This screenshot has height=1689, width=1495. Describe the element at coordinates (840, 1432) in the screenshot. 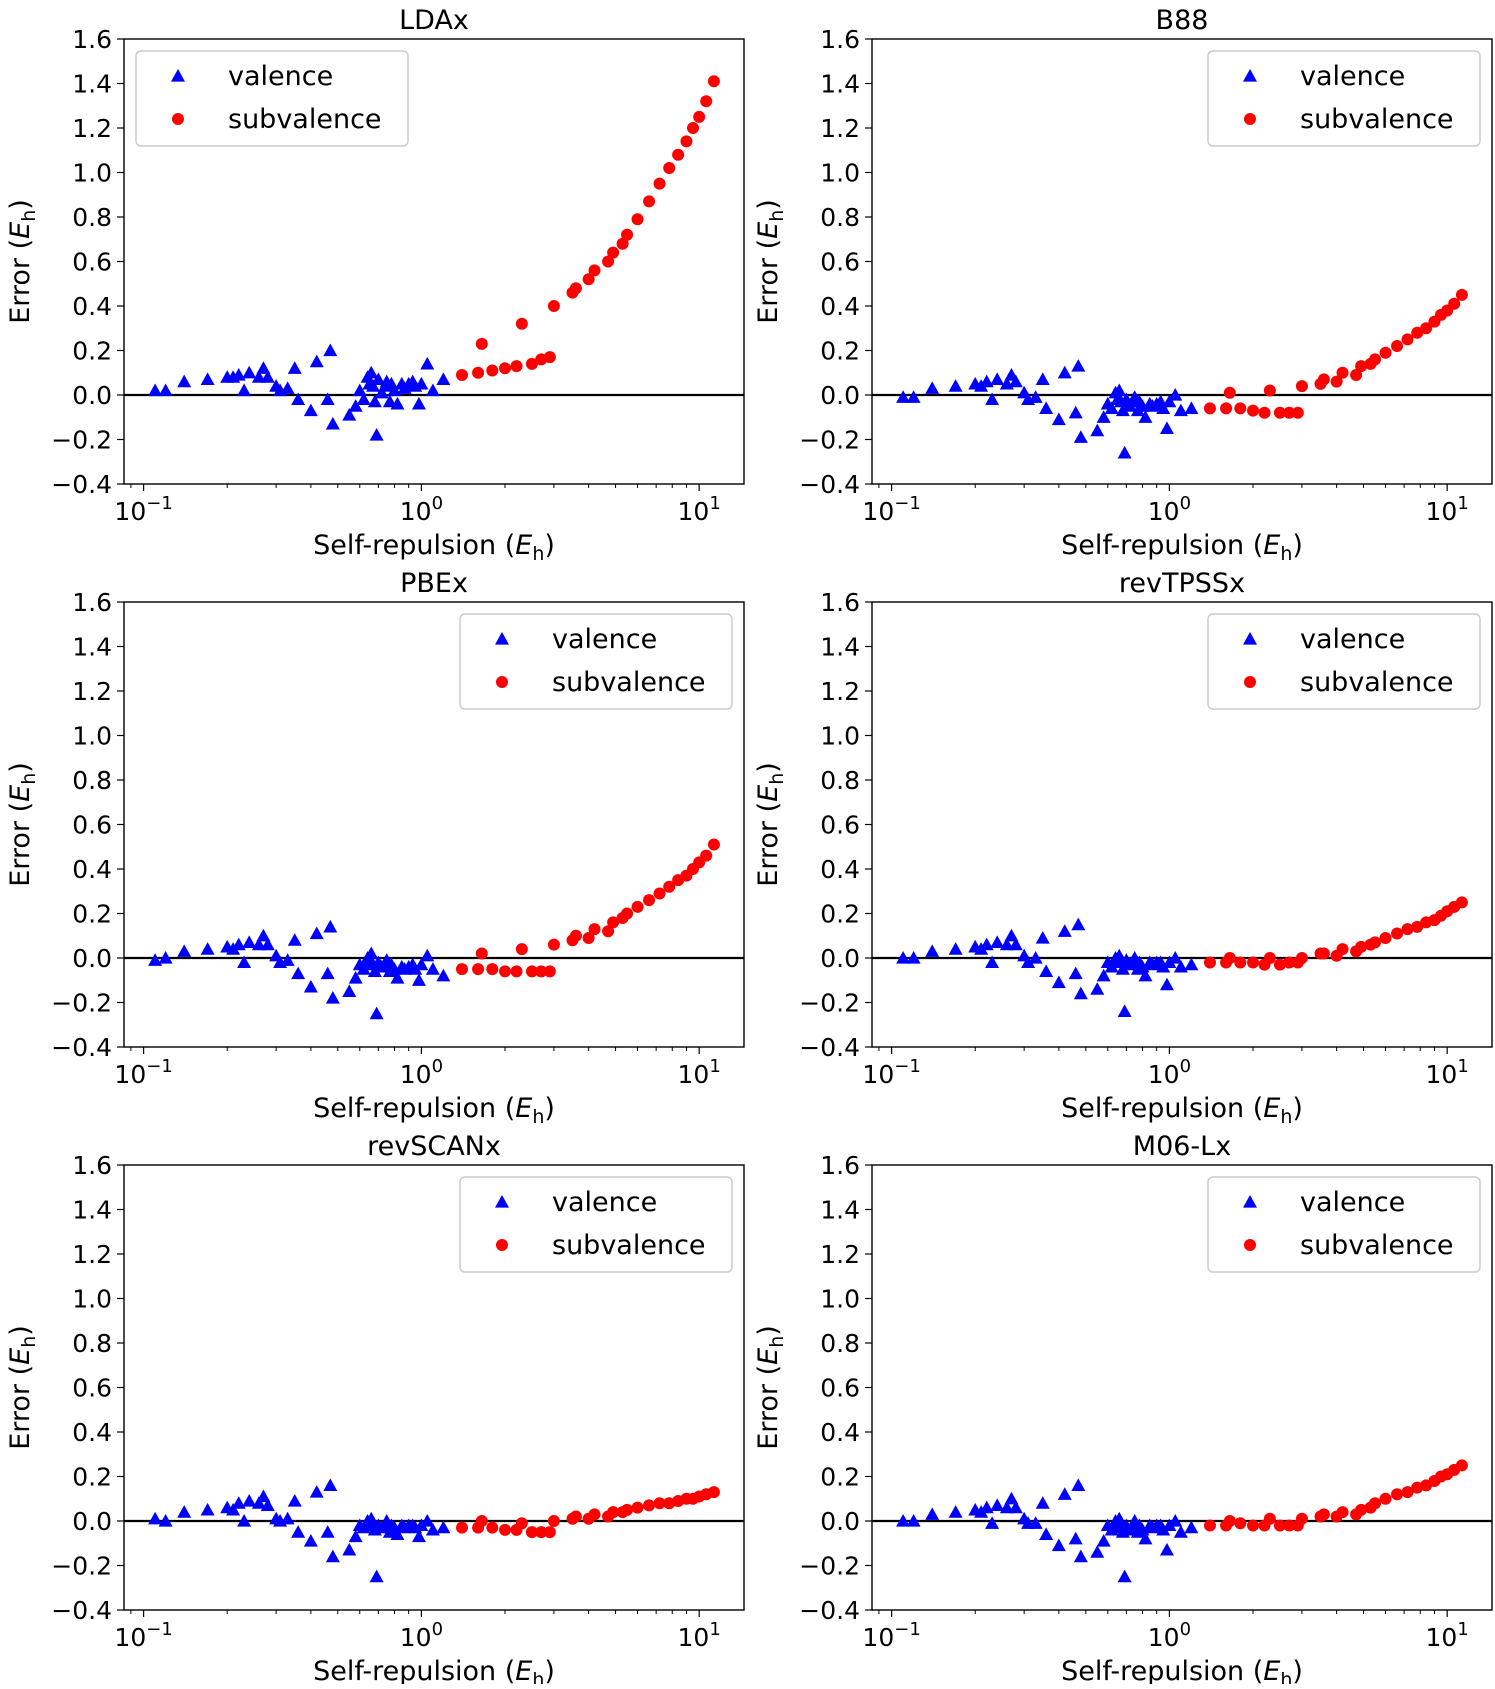

I see `y-tick-label: 0.4` at that location.